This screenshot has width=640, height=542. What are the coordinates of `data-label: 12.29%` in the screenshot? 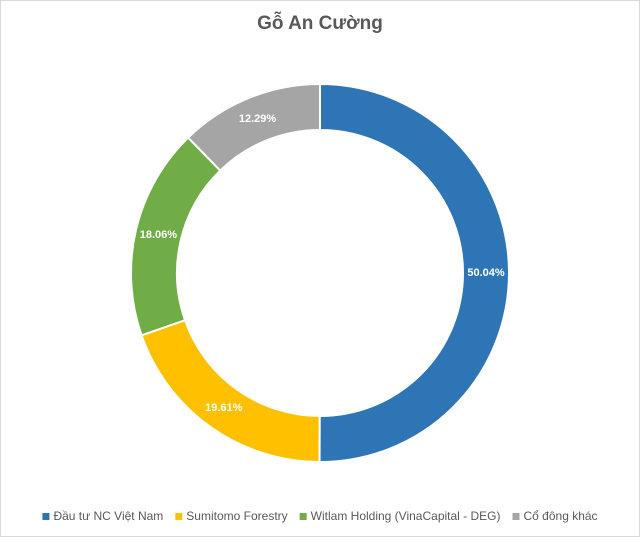 It's located at (258, 119).